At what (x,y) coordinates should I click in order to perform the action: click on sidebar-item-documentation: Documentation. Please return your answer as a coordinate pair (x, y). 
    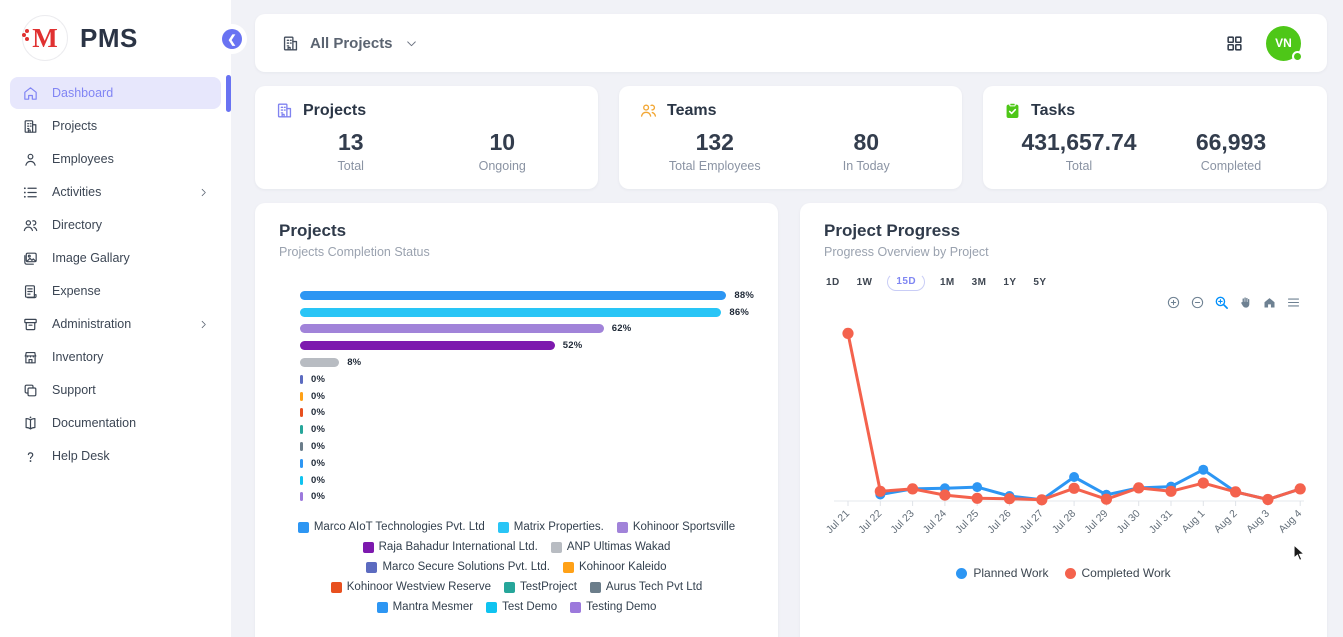
    Looking at the image, I should click on (115, 423).